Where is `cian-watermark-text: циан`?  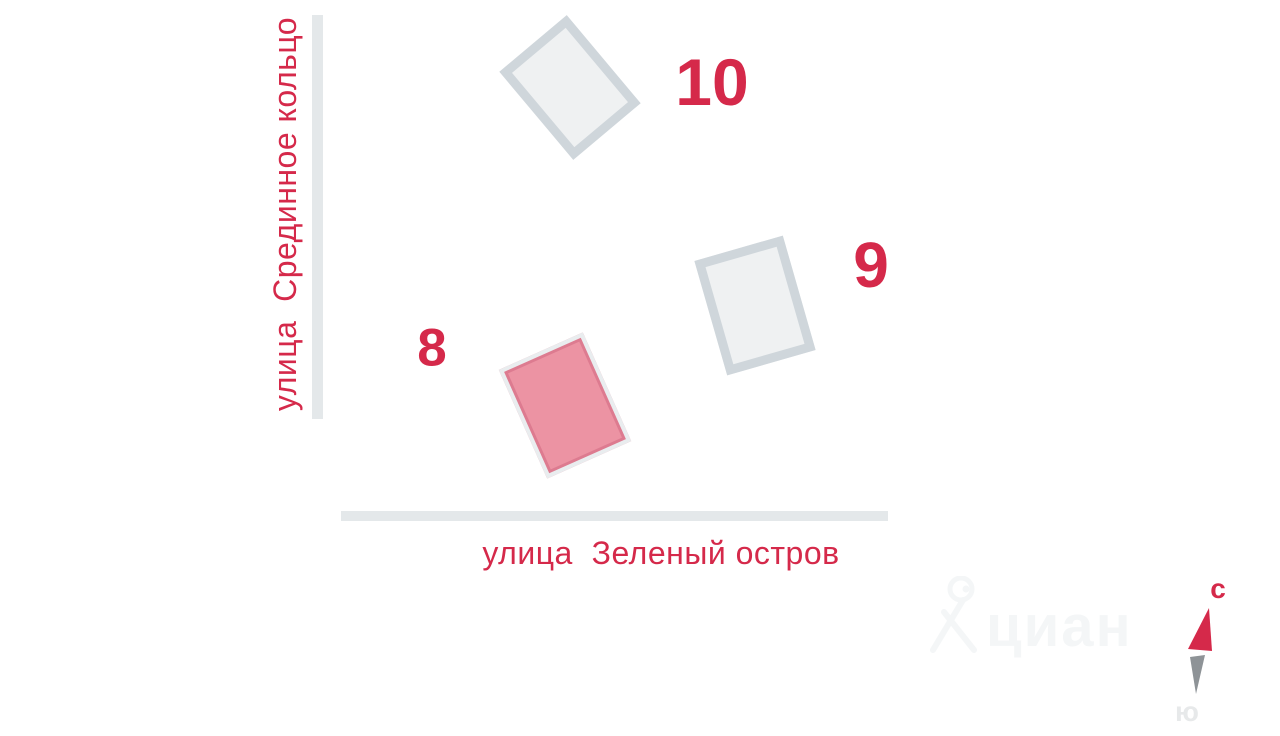
cian-watermark-text: циан is located at coordinates (1059, 626).